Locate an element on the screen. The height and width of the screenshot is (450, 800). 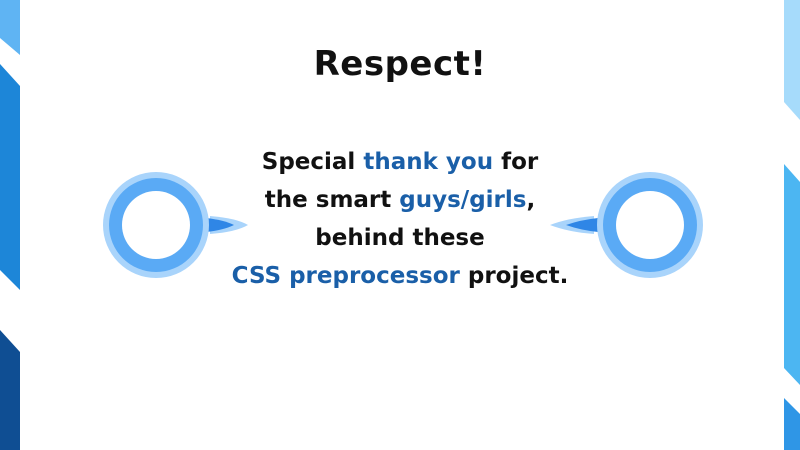
message-line-4: CSS preprocessor project. is located at coordinates (400, 276).